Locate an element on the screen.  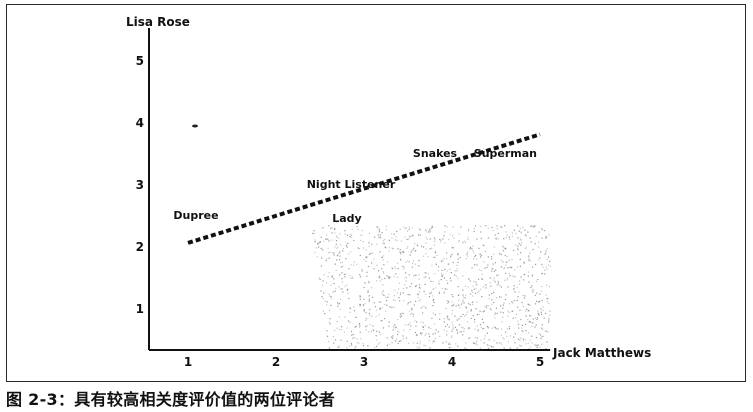
x-tick-labels: 1 2 3 4 5 is located at coordinates (364, 362).